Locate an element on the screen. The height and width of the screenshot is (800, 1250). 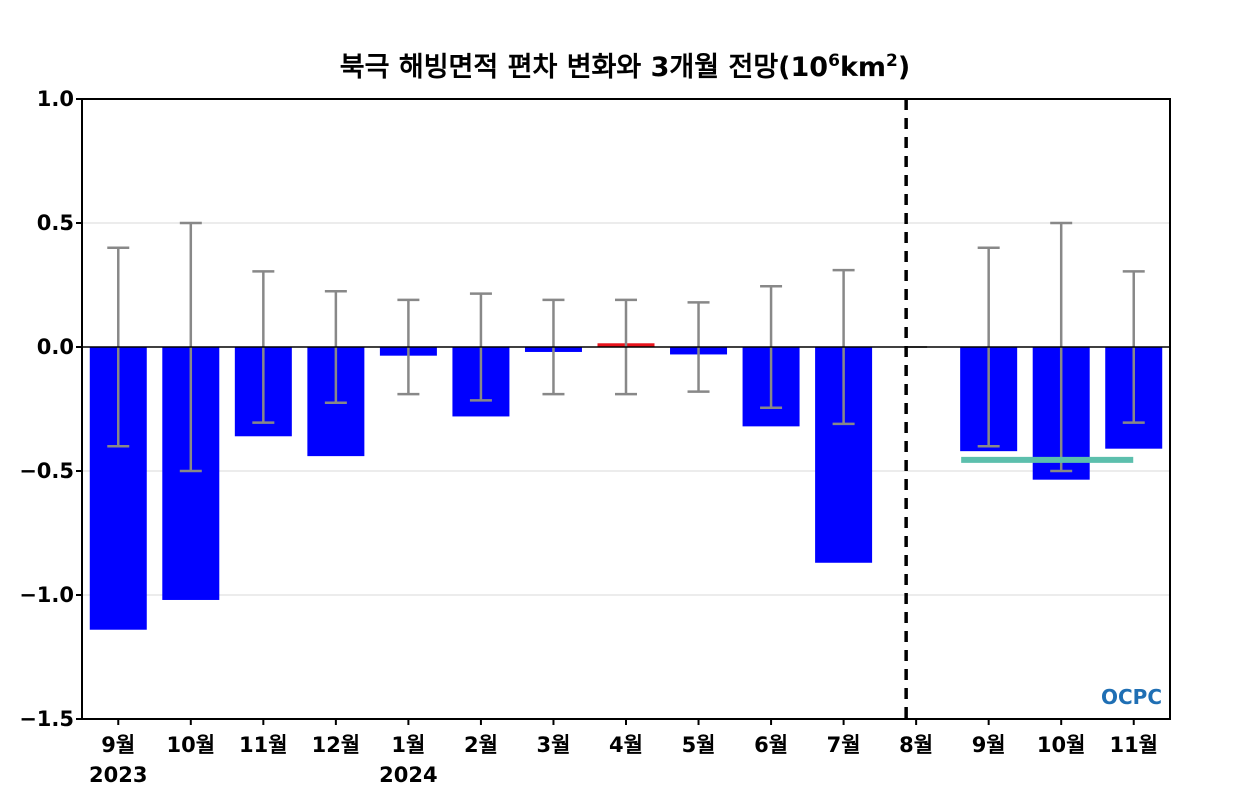
x-tick-label: 5월 is located at coordinates (699, 745).